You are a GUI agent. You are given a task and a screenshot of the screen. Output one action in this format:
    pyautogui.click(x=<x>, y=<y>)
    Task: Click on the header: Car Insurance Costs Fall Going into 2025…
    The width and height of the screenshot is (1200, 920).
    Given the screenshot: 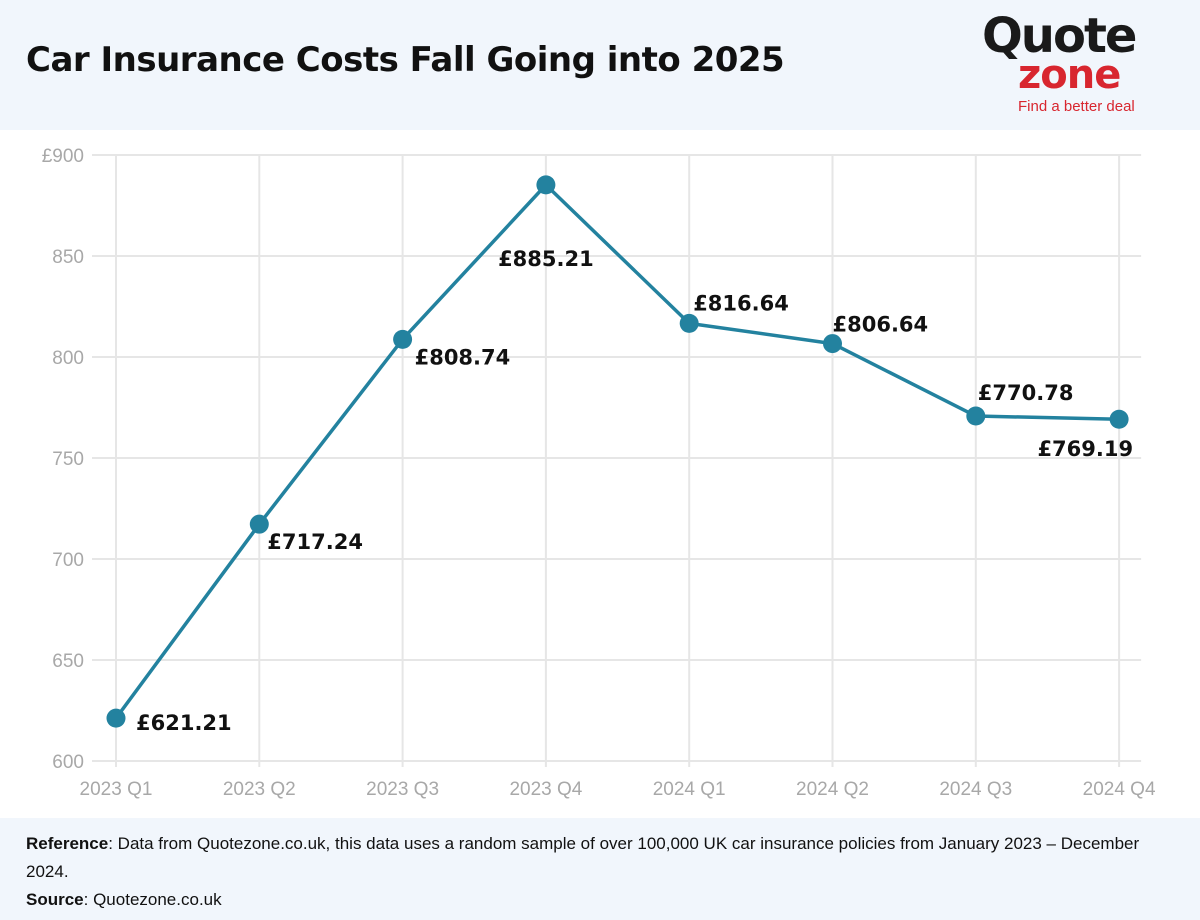 What is the action you would take?
    pyautogui.click(x=600, y=65)
    